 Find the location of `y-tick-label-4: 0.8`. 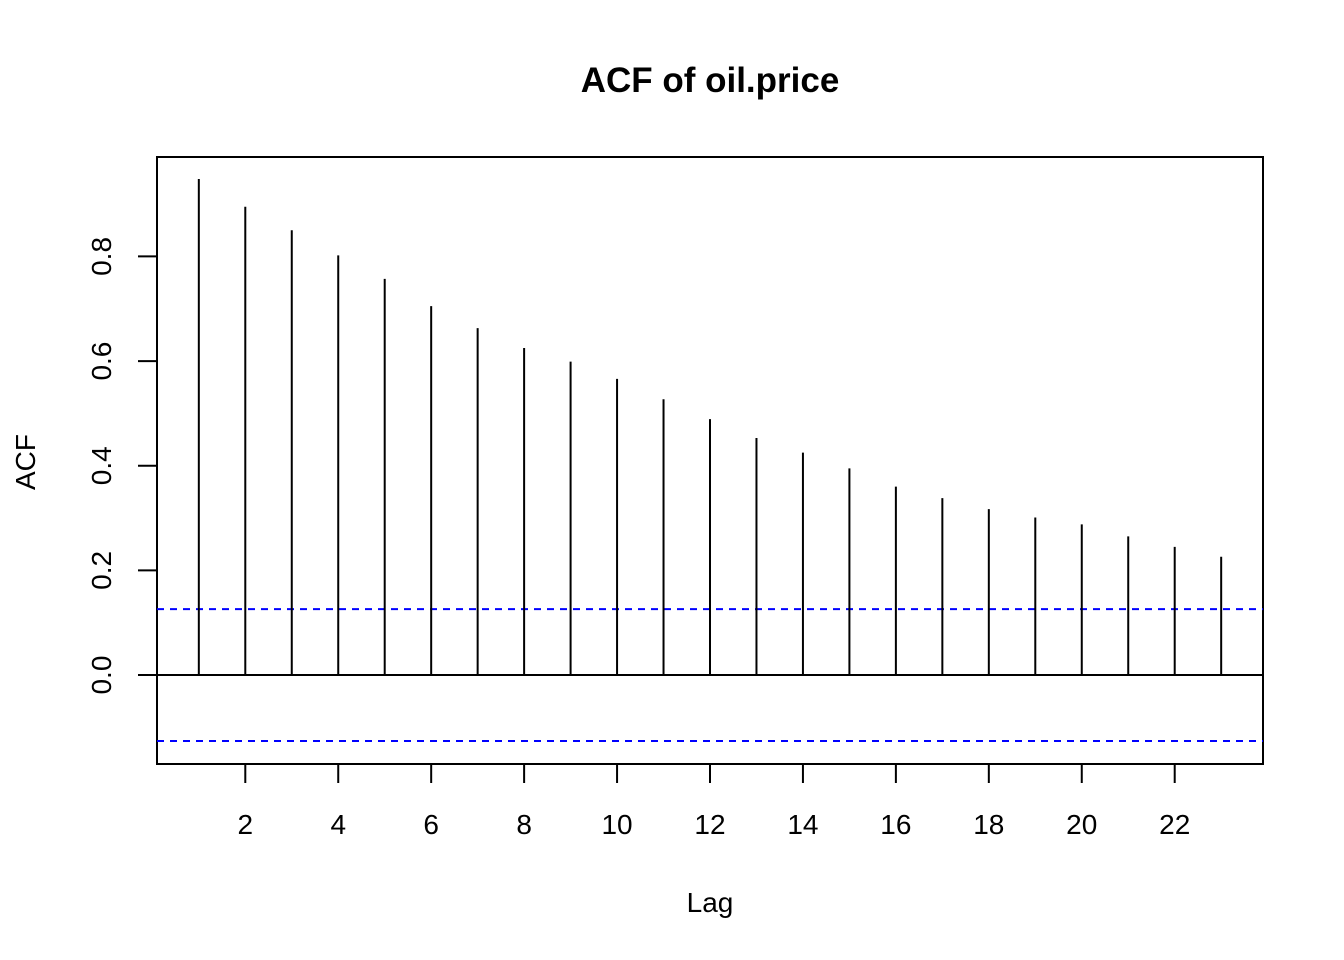

y-tick-label-4: 0.8 is located at coordinates (101, 256).